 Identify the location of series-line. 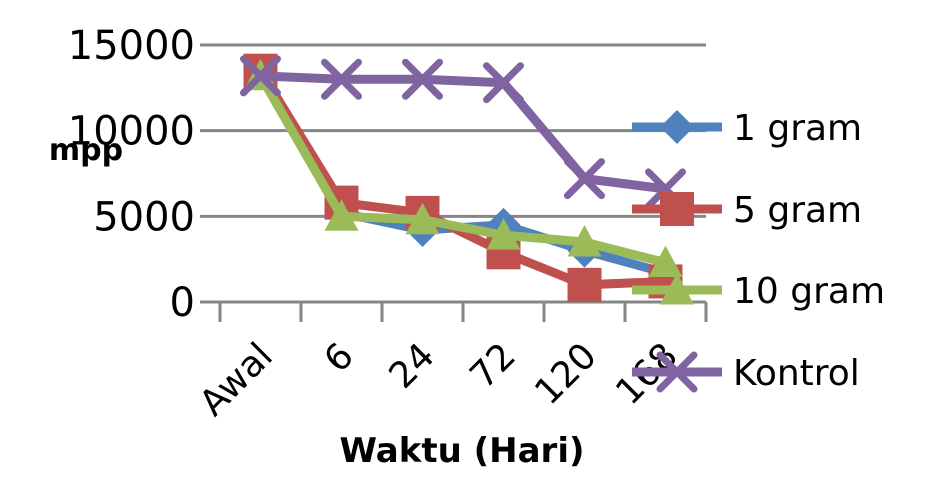
(463, 132).